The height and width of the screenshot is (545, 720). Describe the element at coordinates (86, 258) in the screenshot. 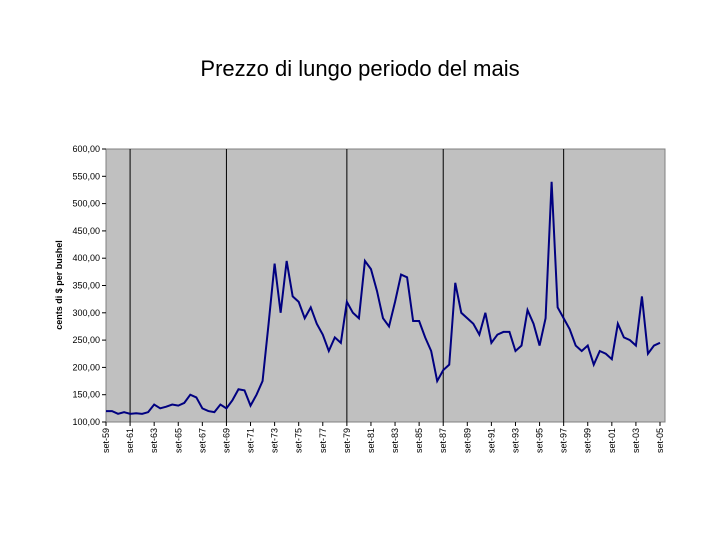

I see `y-tick-label: 400,00` at that location.